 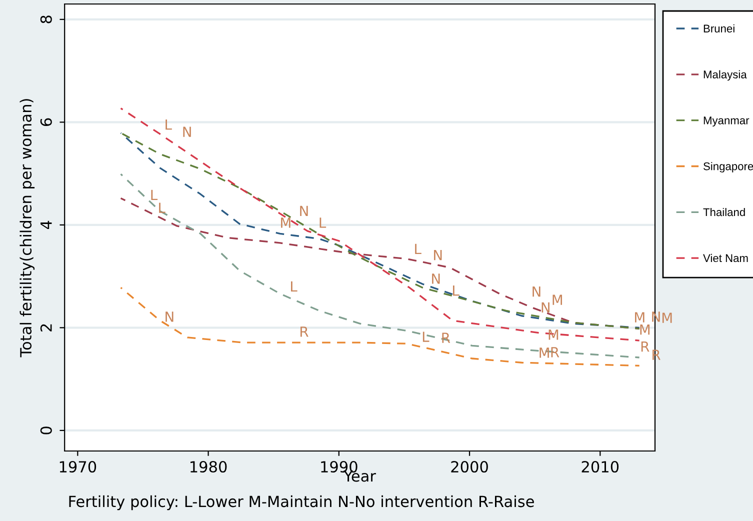 I want to click on y-axis-title: Total fertility(children per woman), so click(x=27, y=228).